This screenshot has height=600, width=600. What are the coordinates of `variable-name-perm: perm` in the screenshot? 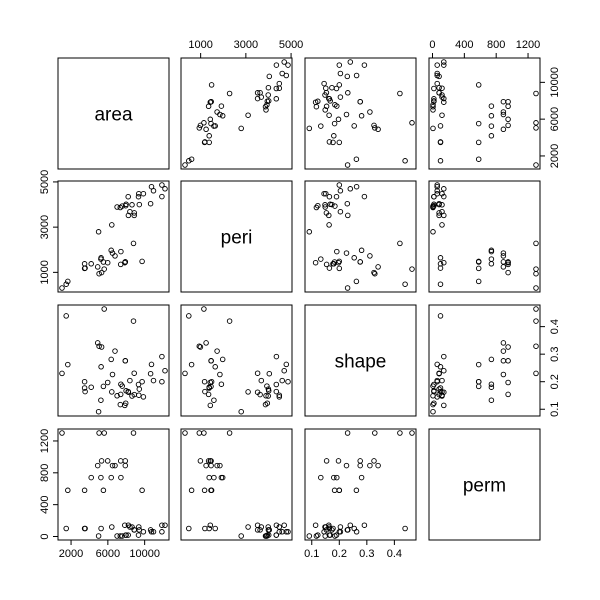 It's located at (484, 486).